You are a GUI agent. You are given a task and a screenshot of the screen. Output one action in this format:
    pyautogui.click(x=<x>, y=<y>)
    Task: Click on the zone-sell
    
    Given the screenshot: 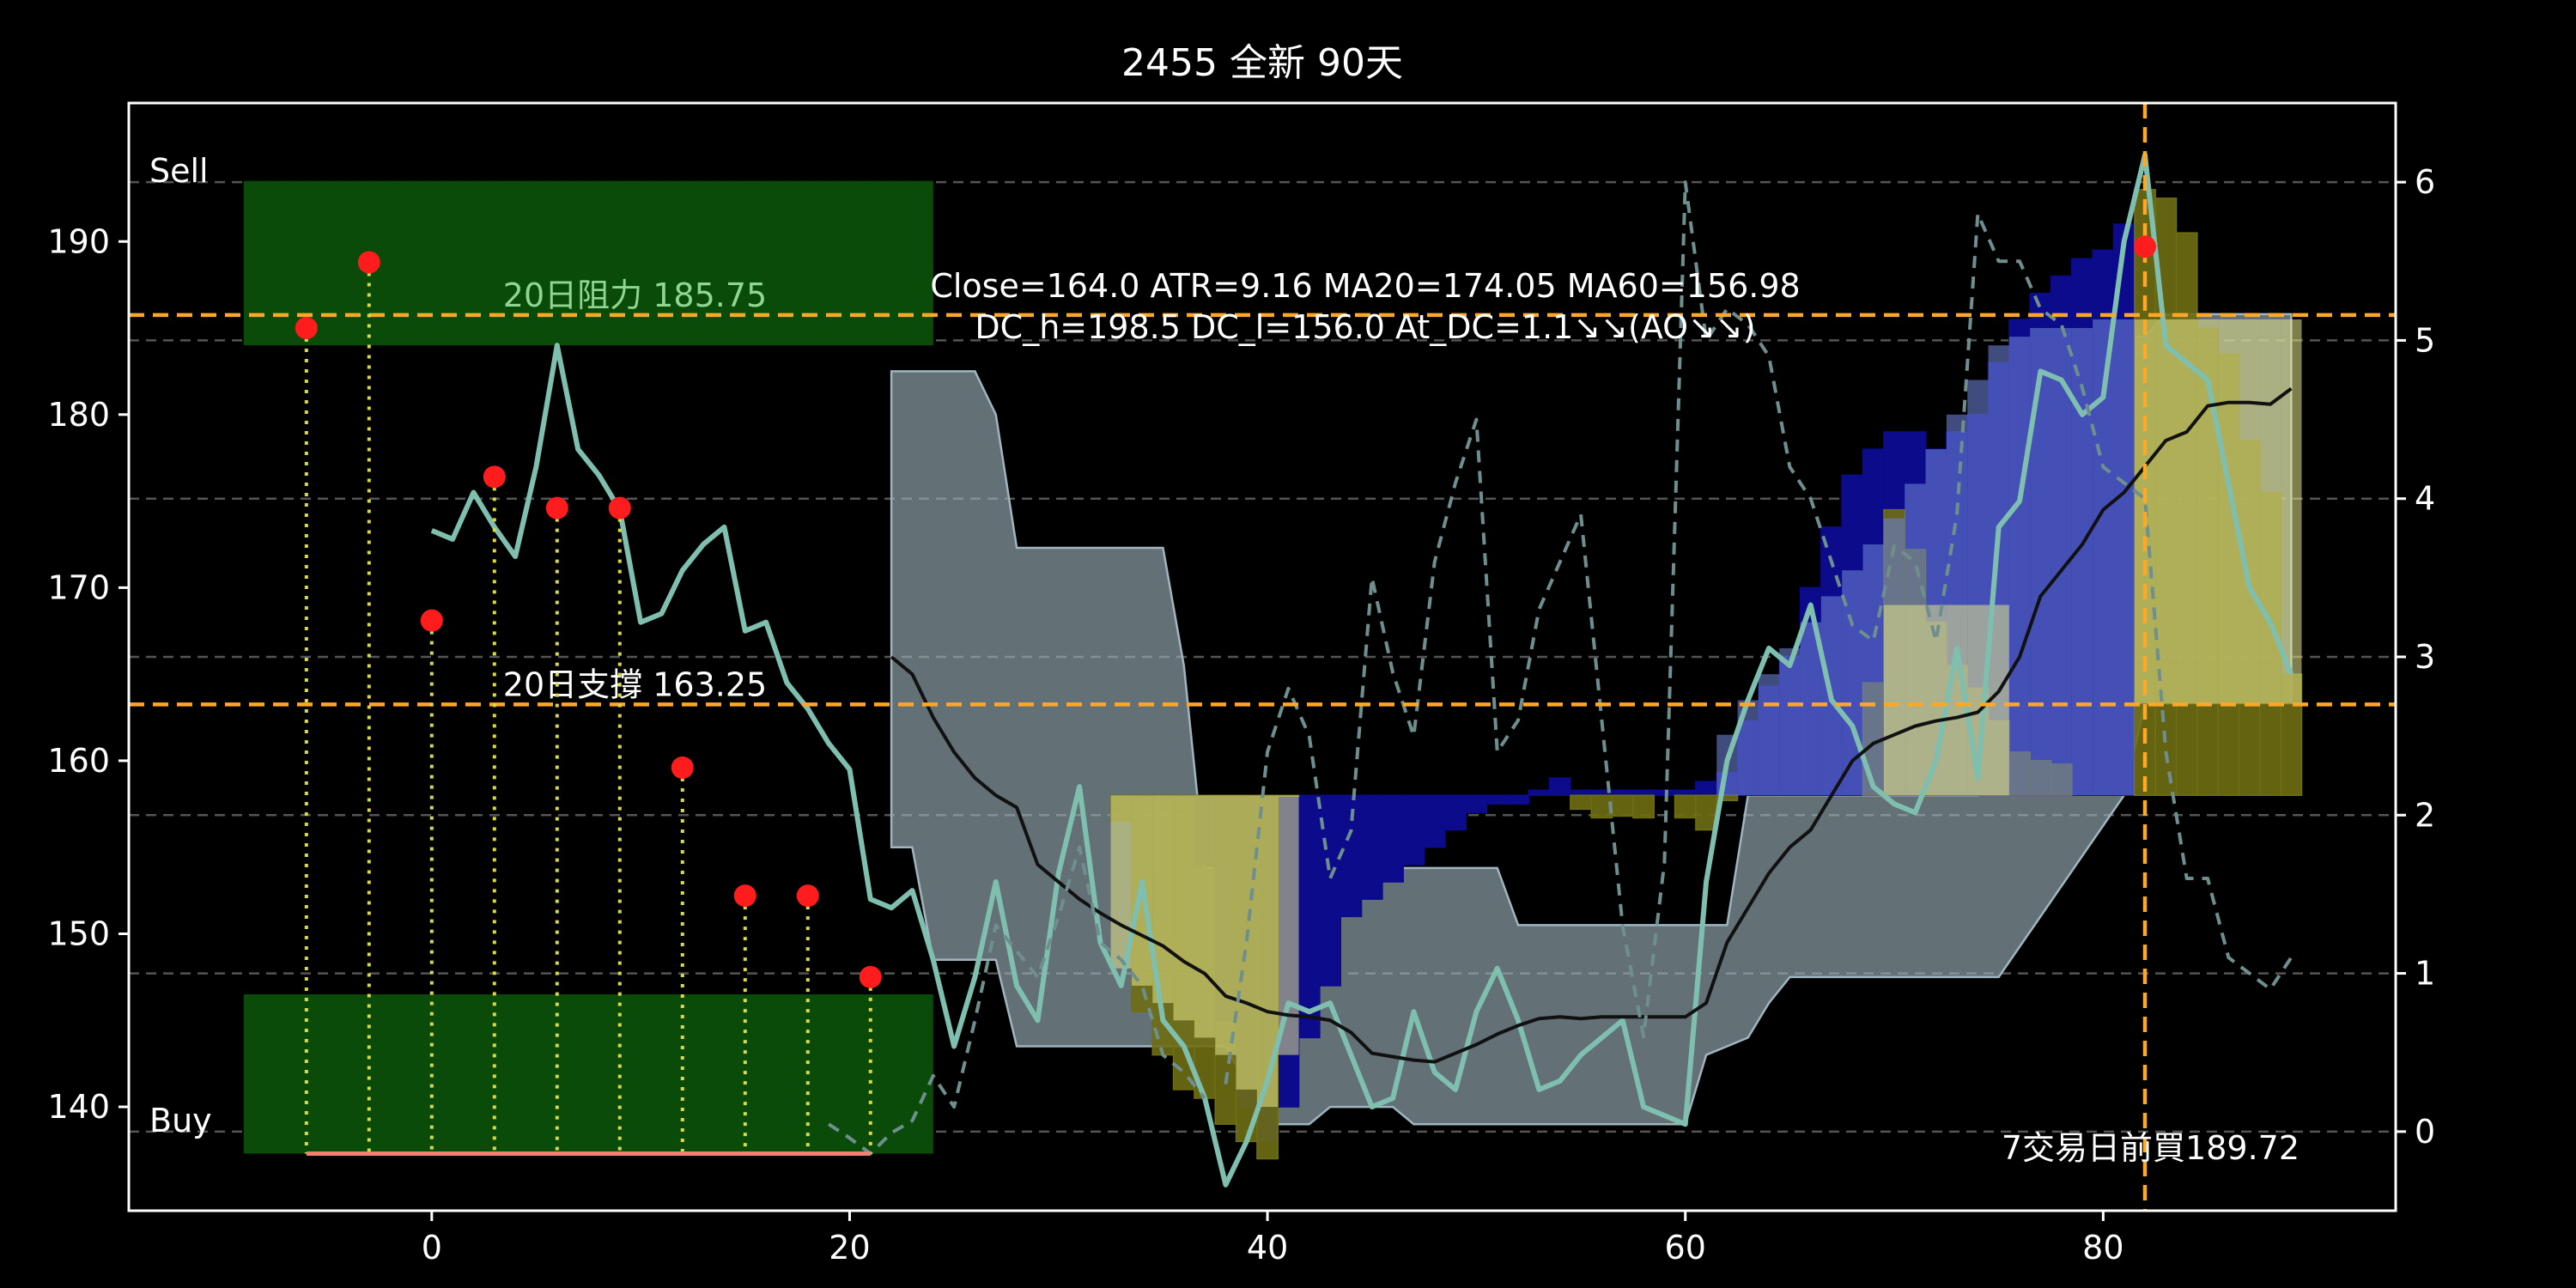 What is the action you would take?
    pyautogui.click(x=588, y=263)
    